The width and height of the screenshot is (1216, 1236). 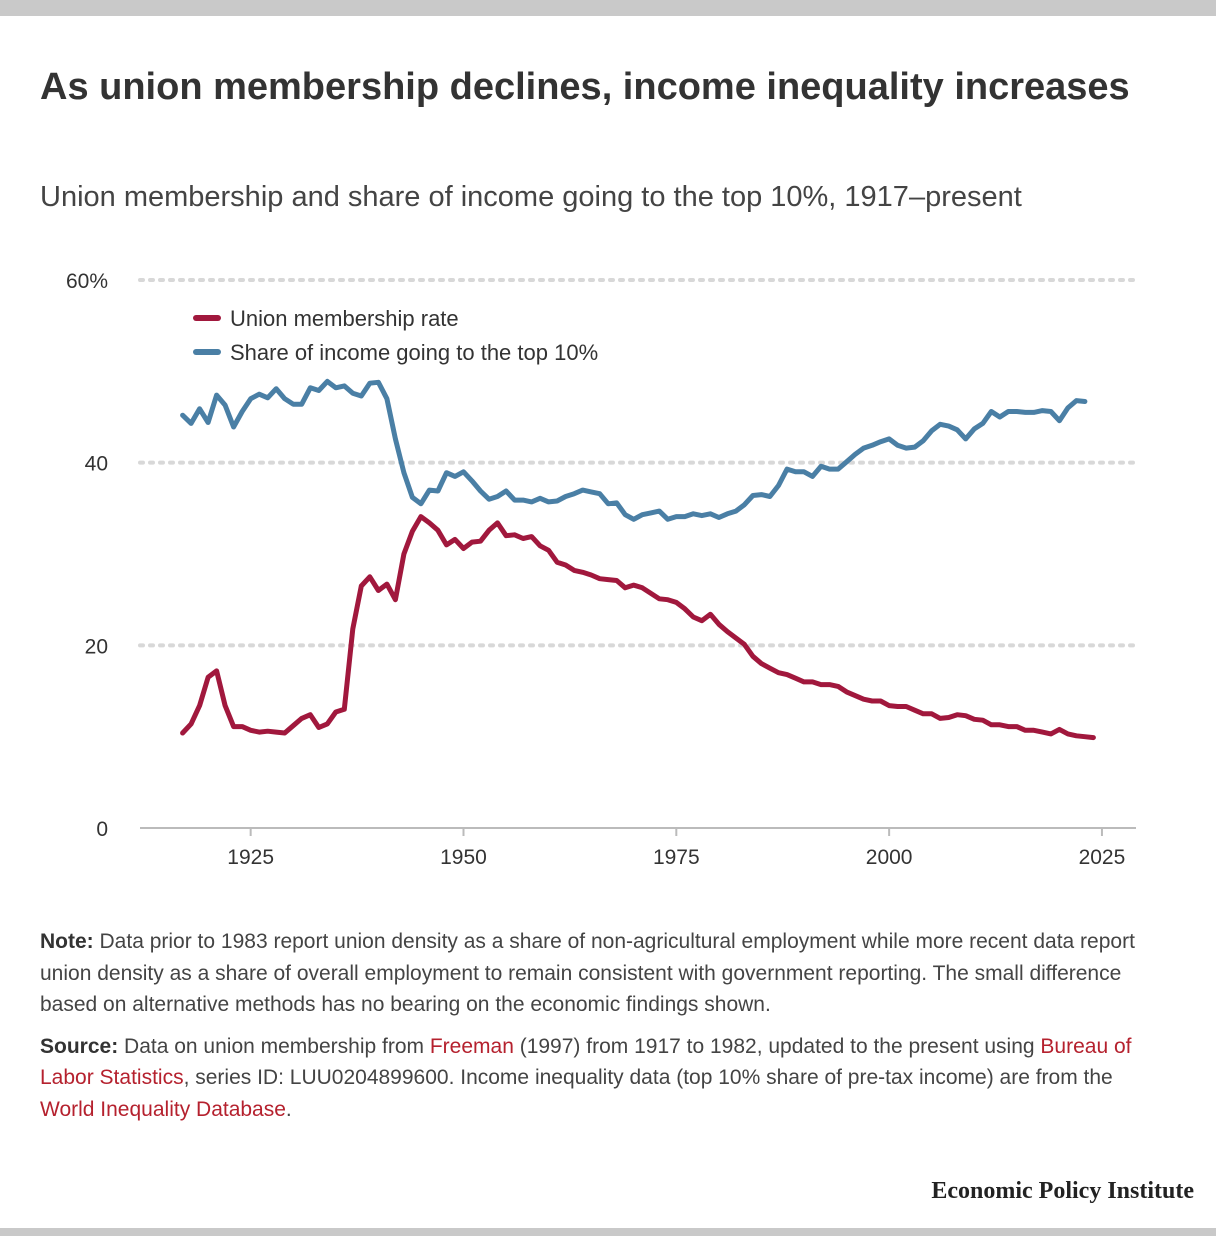 I want to click on source-text-4: ., so click(x=288, y=1109).